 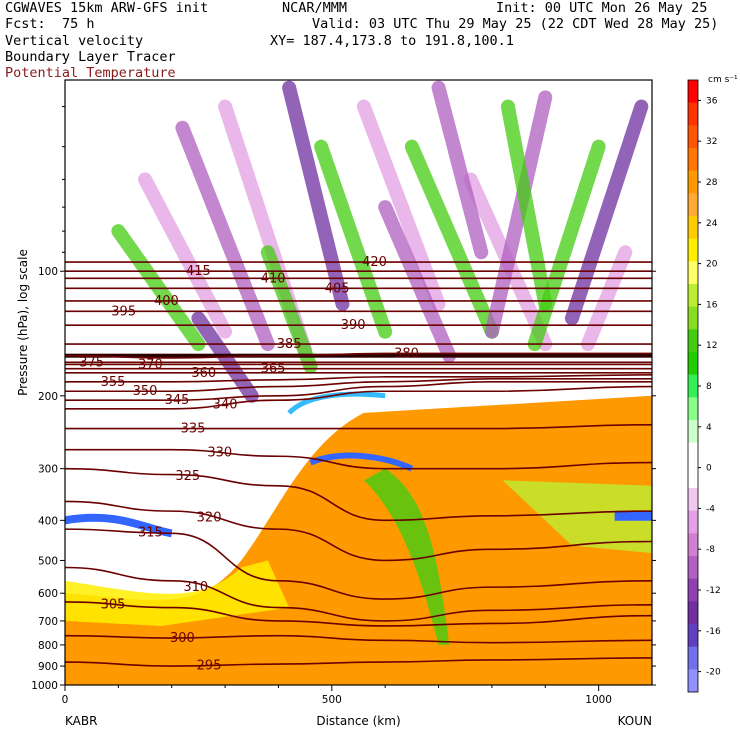 I want to click on fcst-value: 75 h, so click(x=78, y=24).